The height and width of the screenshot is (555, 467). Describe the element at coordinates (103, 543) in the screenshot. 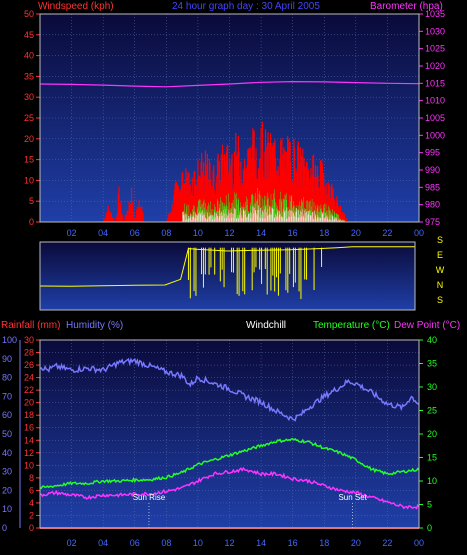

I see `temp-x-tick-label: 04` at that location.